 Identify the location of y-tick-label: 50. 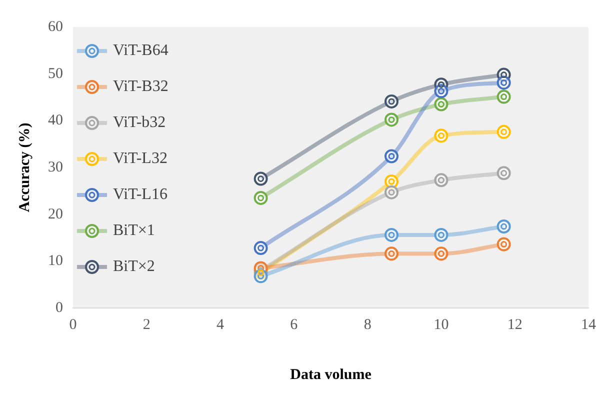
(55, 74).